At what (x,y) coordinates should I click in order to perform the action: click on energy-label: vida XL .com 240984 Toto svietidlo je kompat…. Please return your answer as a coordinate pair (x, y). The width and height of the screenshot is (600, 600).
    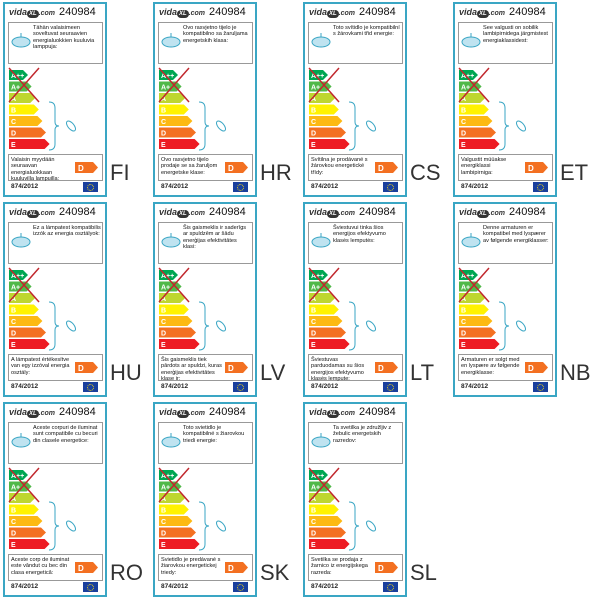
    Looking at the image, I should click on (205, 499).